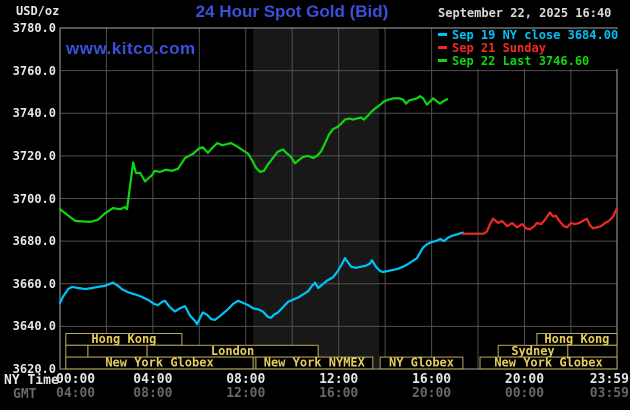  I want to click on chart-title: 24 Hour Spot Gold (Bid), so click(292, 11).